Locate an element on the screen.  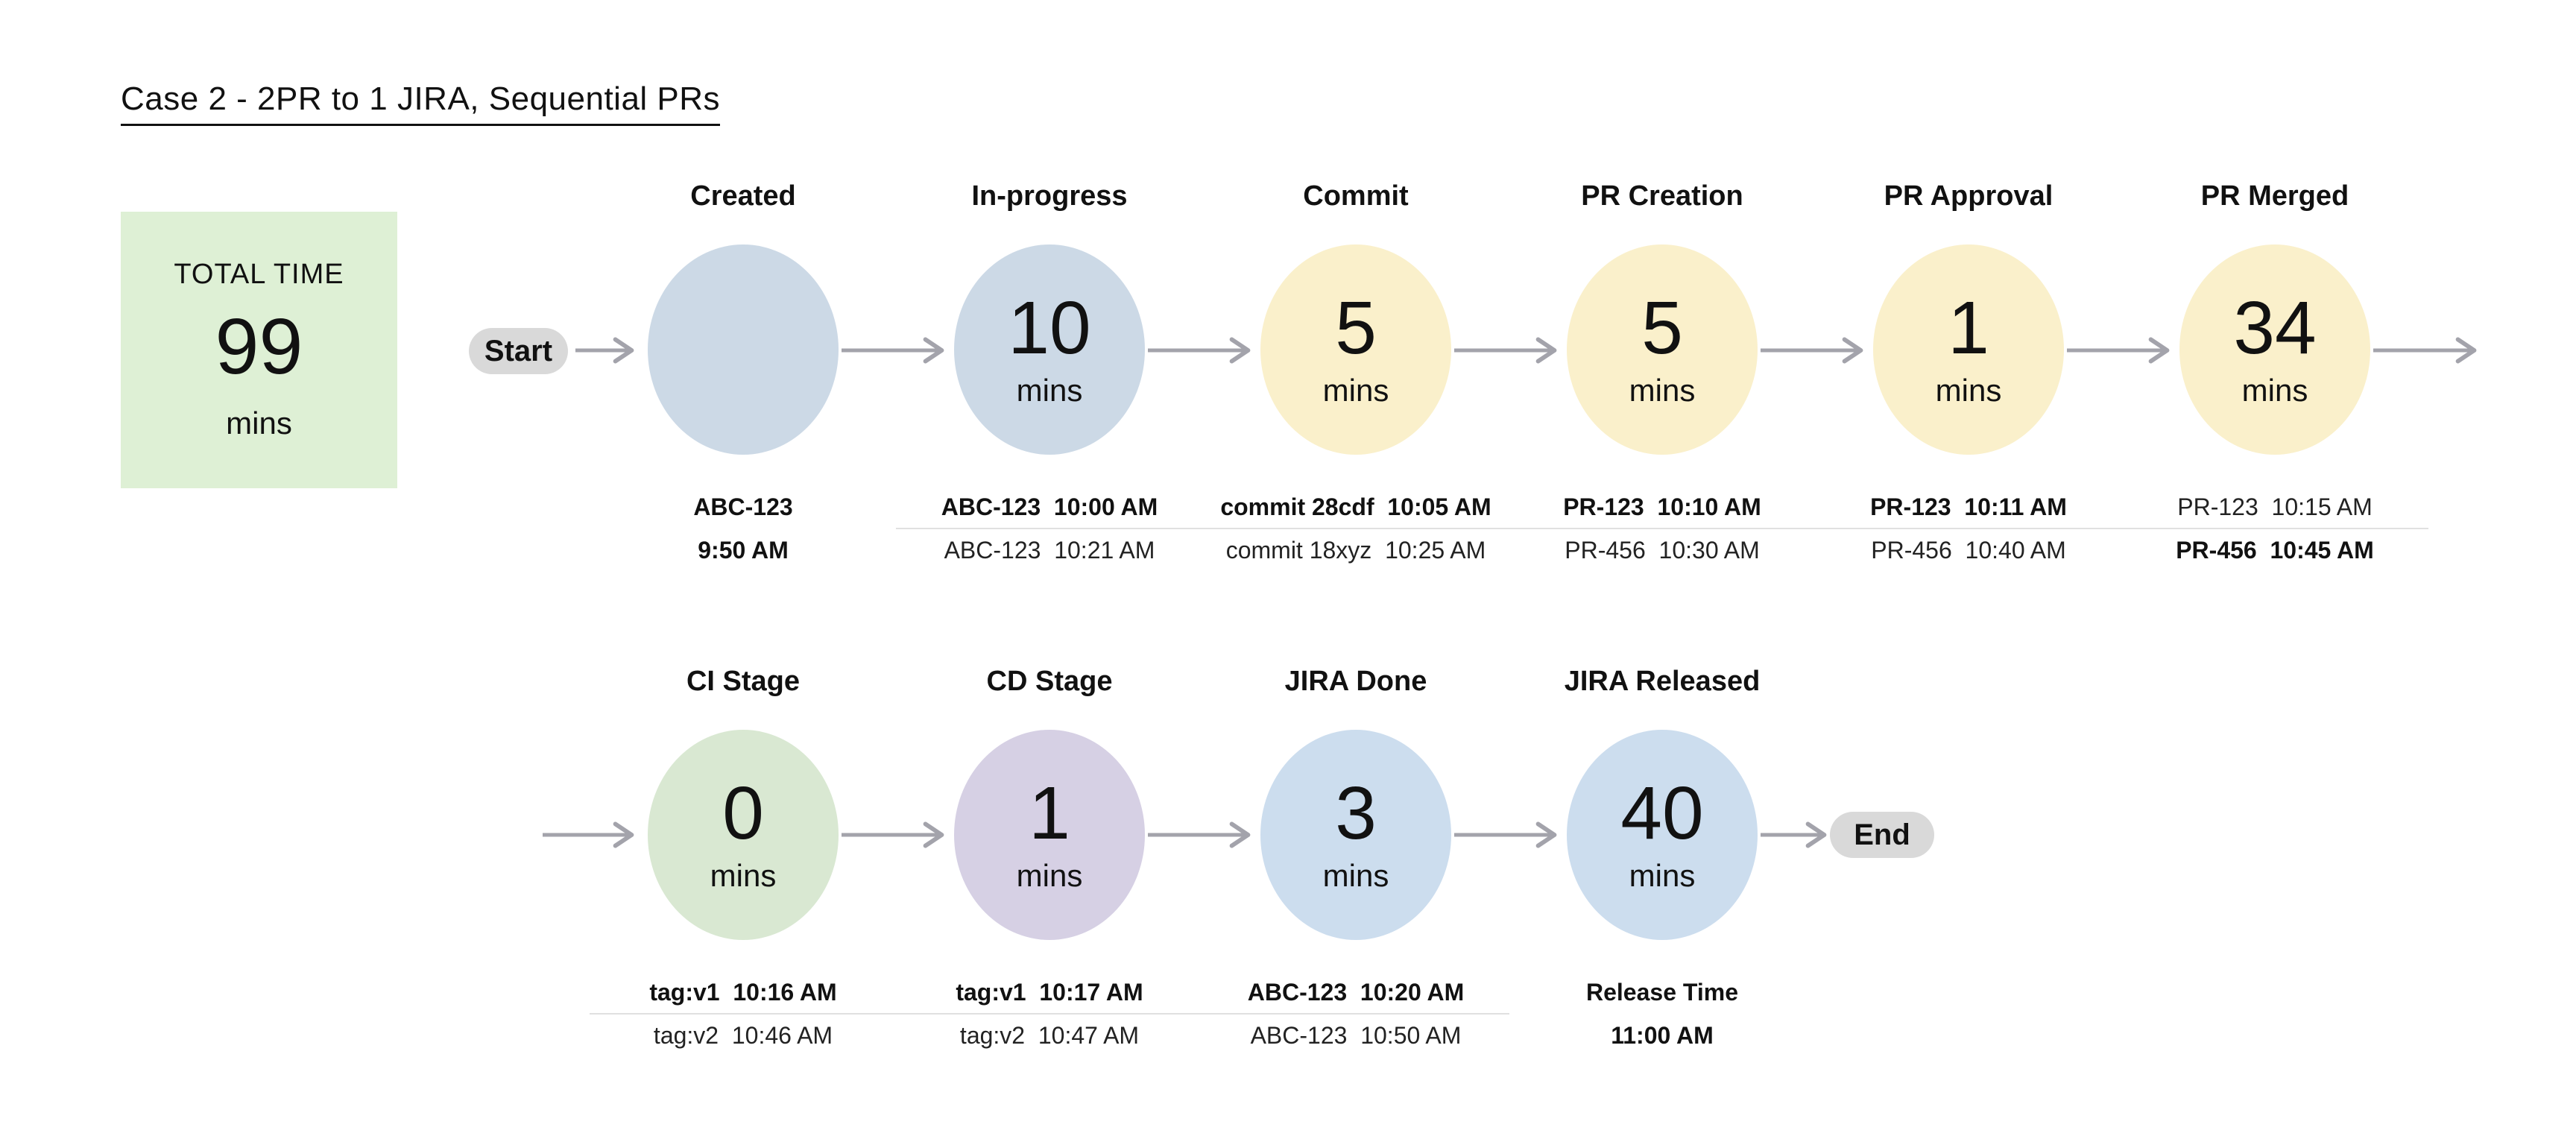
stage-circle: 10 mins is located at coordinates (1049, 349).